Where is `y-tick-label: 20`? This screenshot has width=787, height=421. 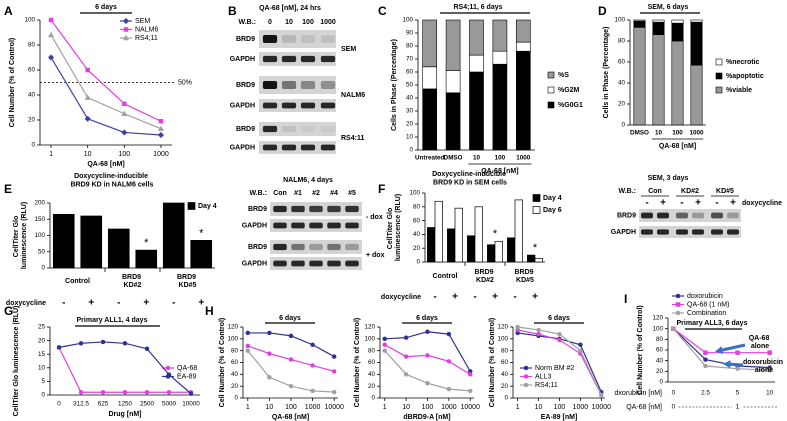 y-tick-label: 20 is located at coordinates (622, 104).